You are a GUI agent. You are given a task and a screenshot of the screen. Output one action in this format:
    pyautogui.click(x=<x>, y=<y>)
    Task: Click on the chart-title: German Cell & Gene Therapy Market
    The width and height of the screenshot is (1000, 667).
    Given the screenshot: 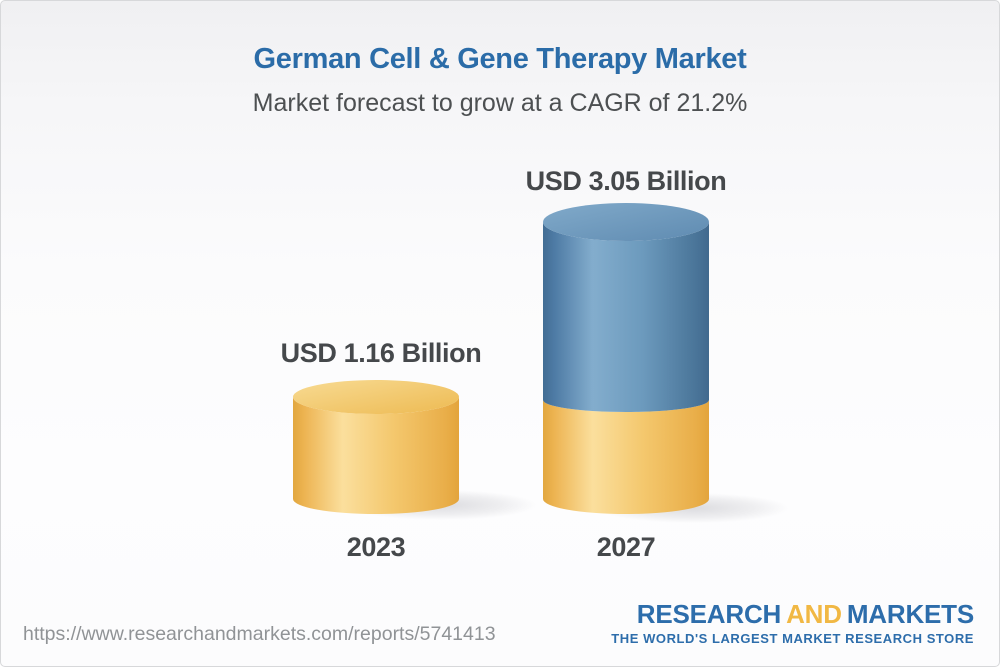 What is the action you would take?
    pyautogui.click(x=500, y=59)
    